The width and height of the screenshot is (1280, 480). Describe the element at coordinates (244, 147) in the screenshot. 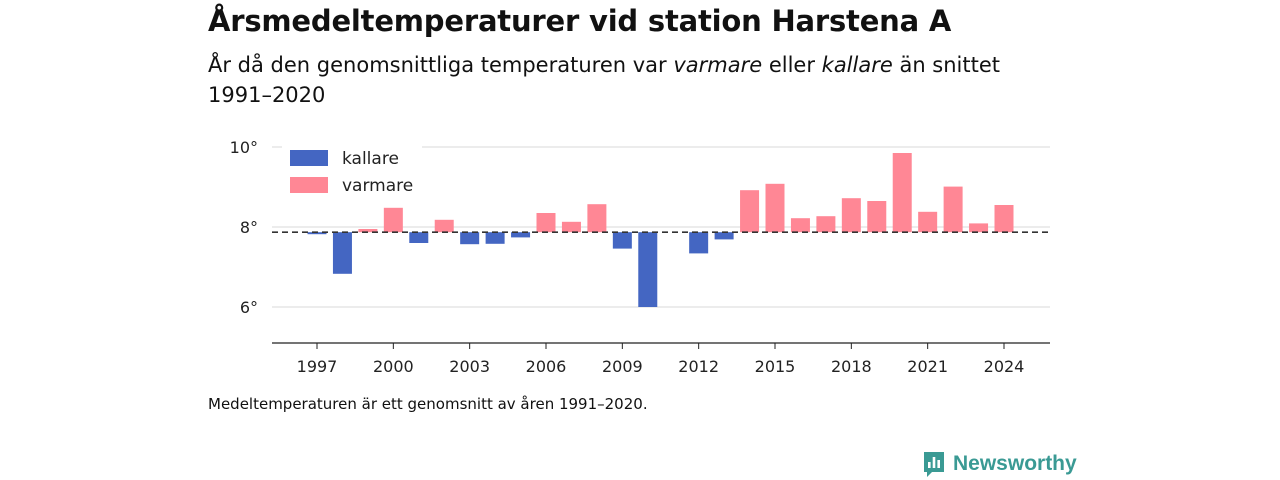

I see `y-tick-label: 10°` at that location.